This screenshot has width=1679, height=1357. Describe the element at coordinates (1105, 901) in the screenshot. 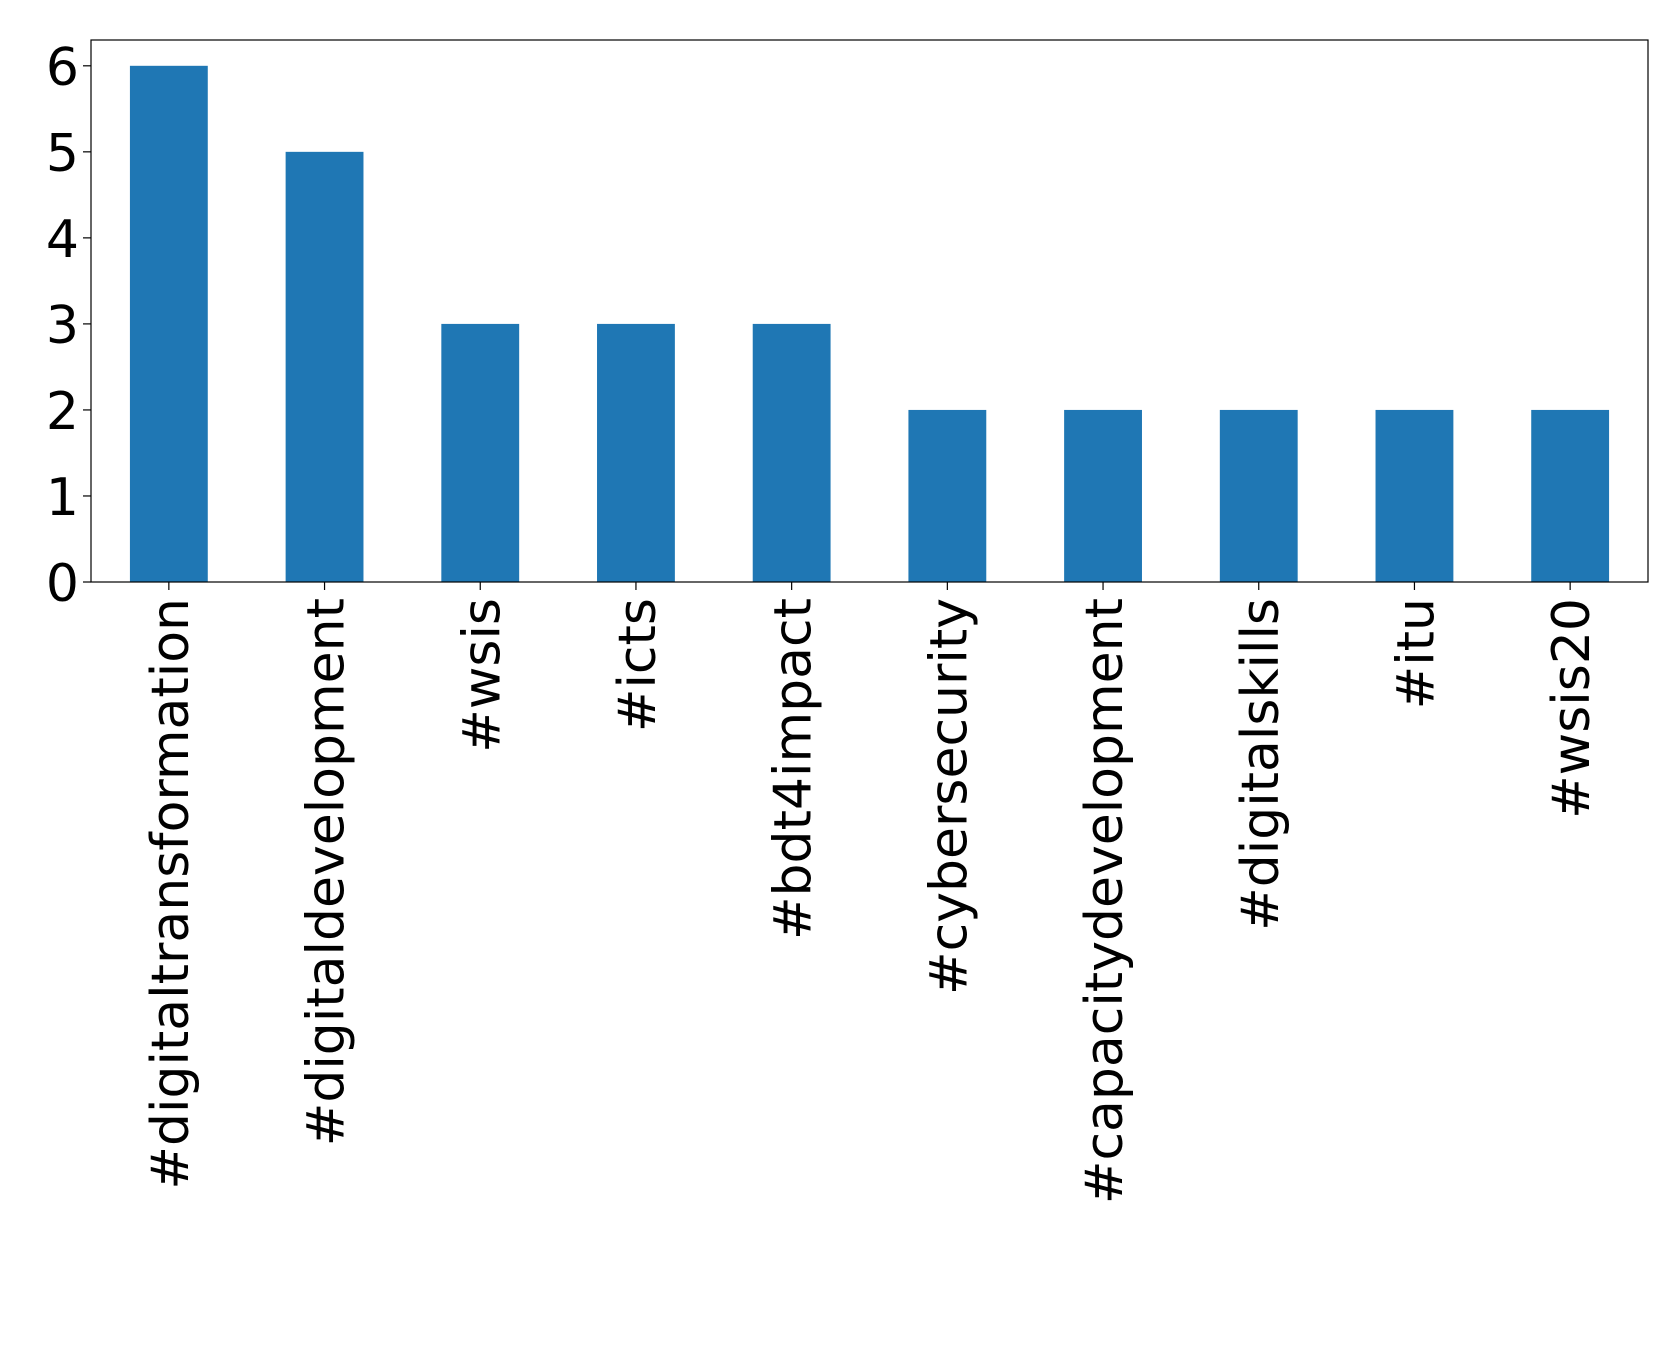

I see `x-tick-label: #capacitydevelopment` at that location.